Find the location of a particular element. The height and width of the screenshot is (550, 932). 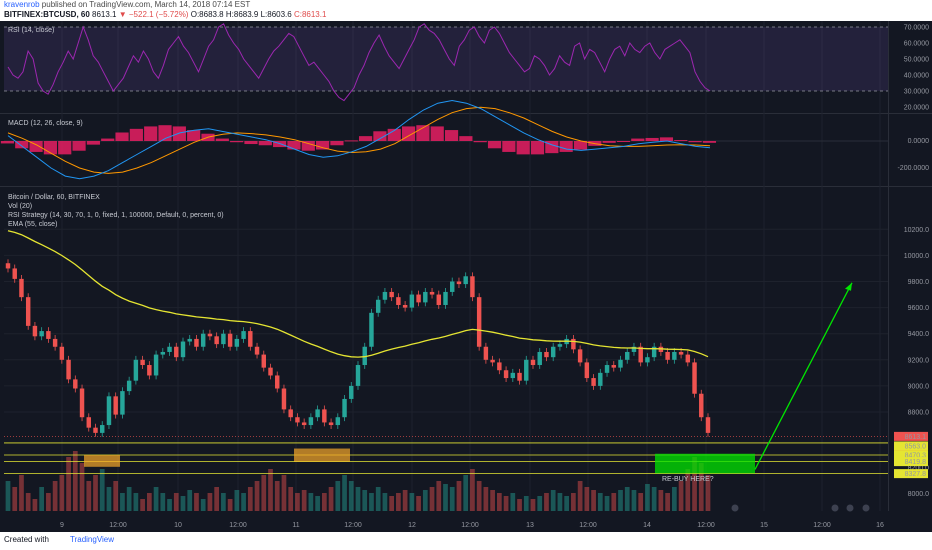

macd-tick-label: 0.0000 is located at coordinates (919, 141).